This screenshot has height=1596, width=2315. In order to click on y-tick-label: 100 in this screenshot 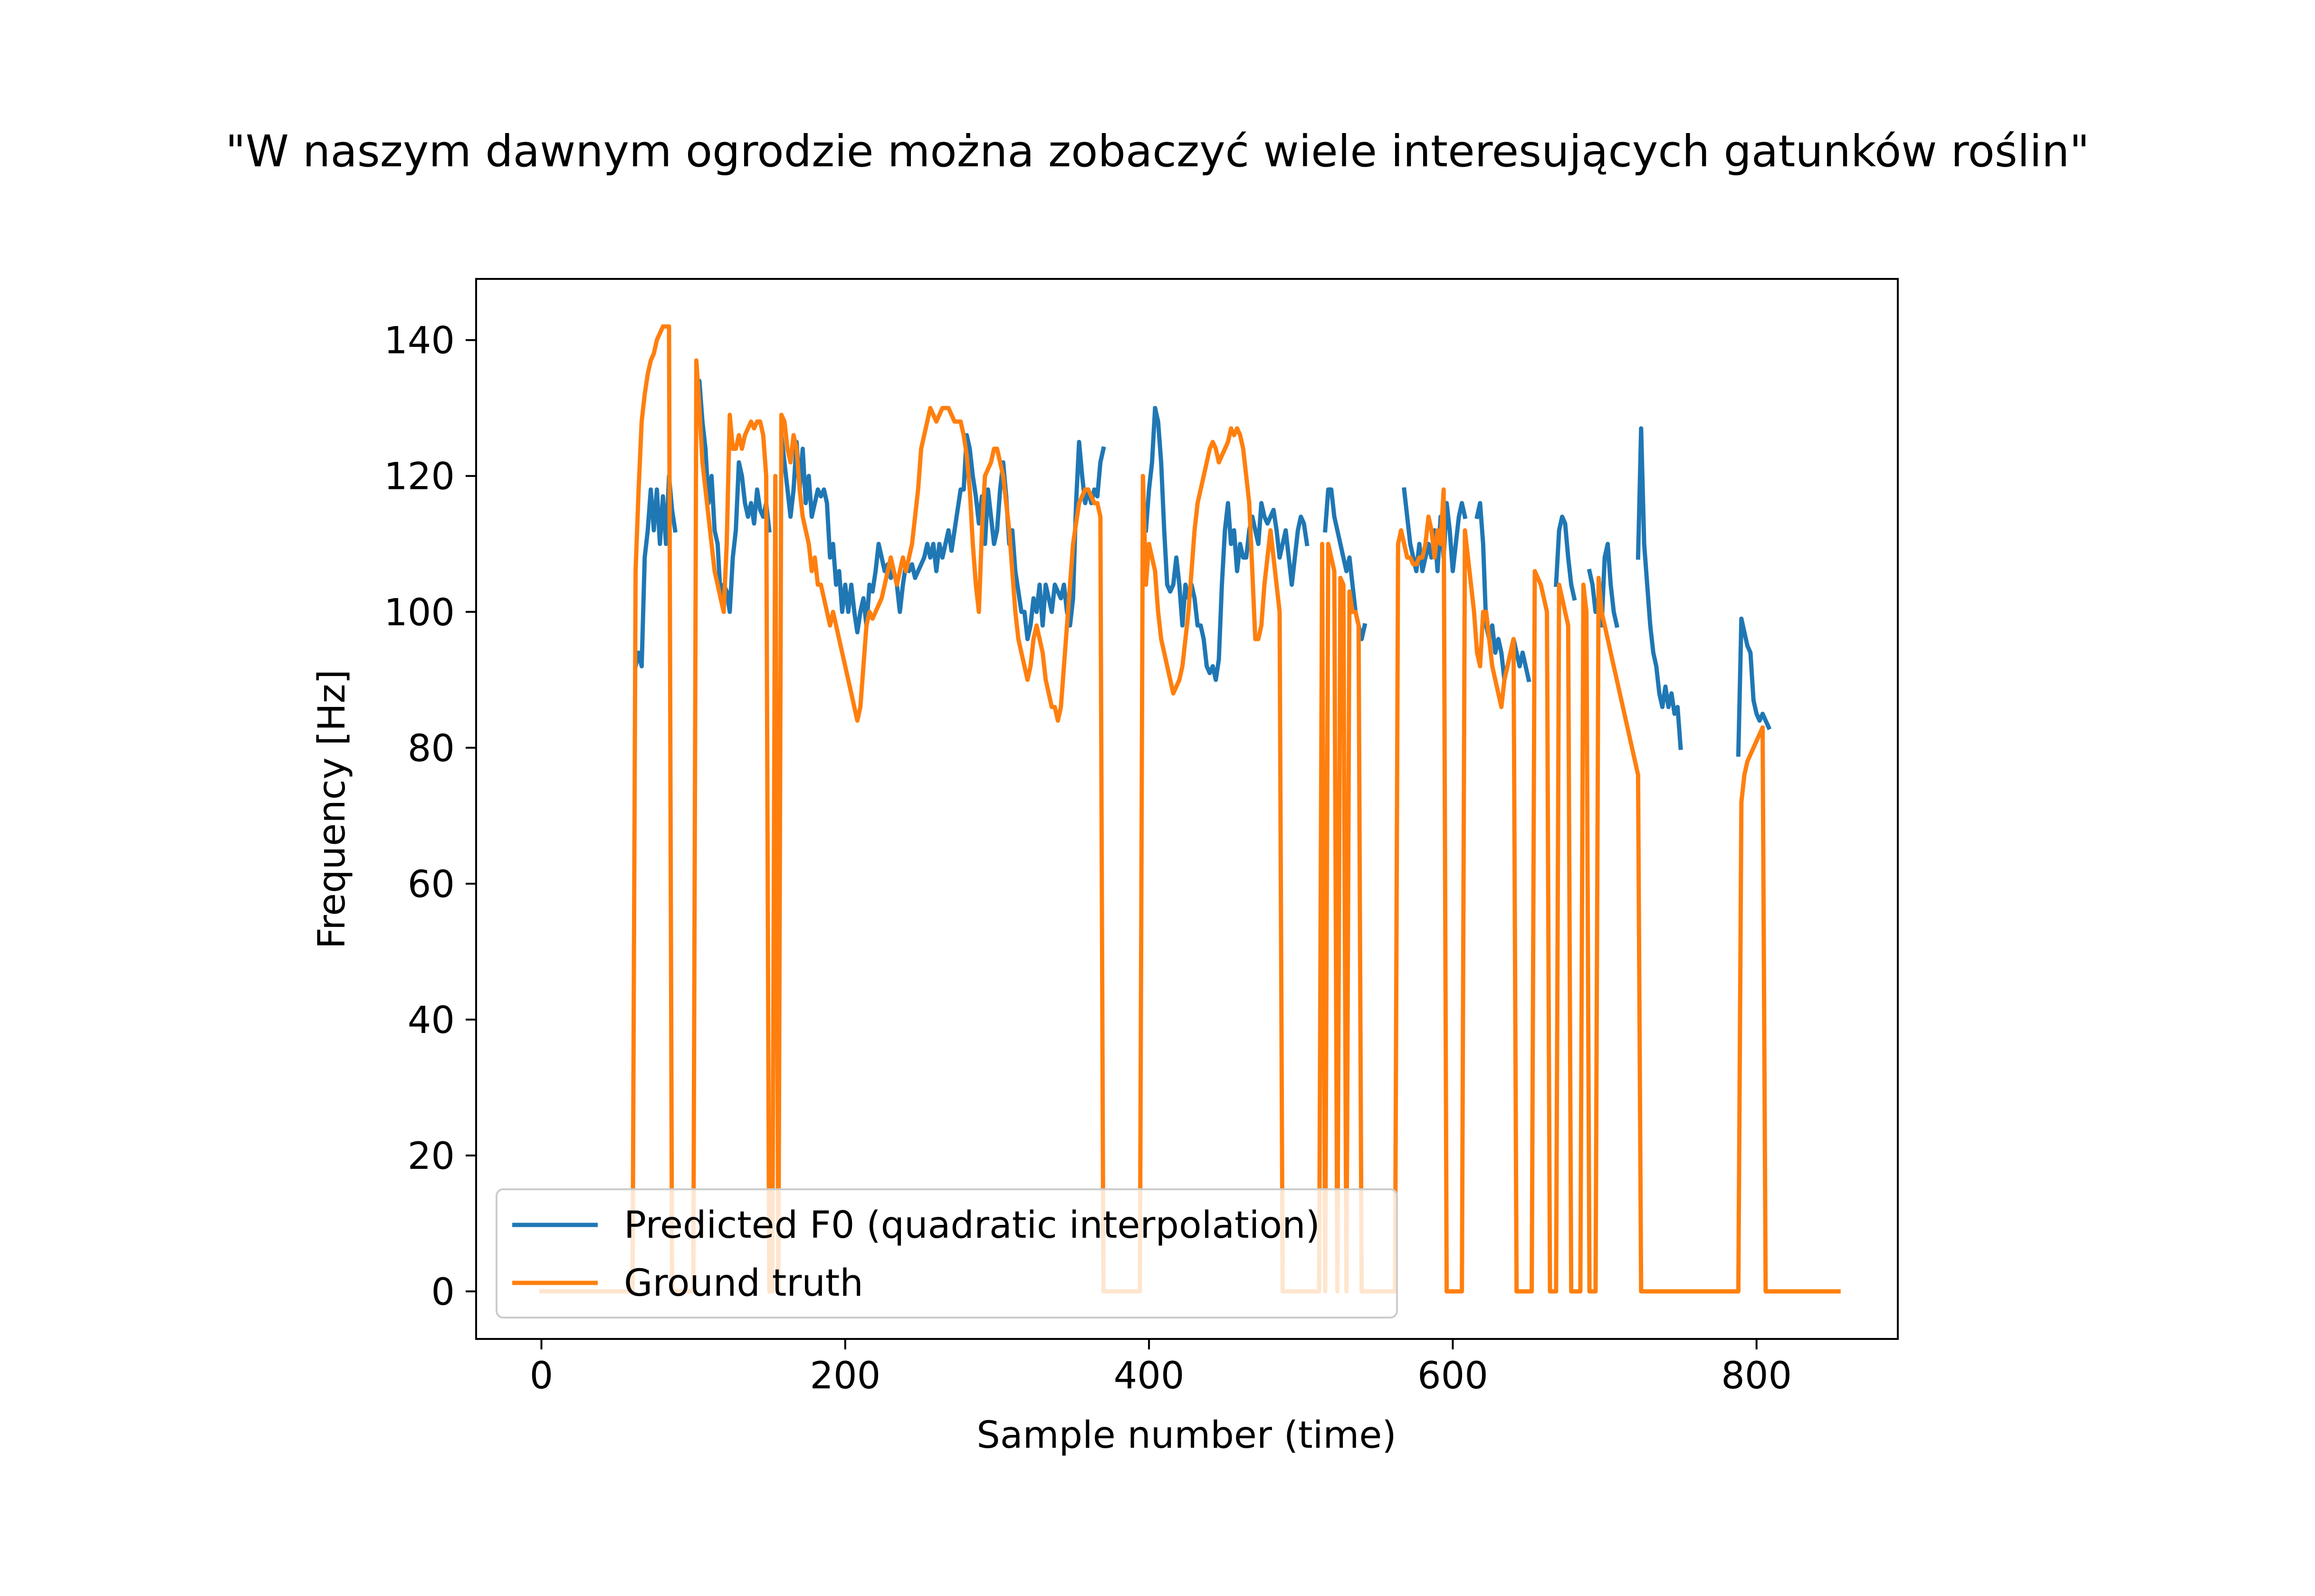, I will do `click(419, 613)`.